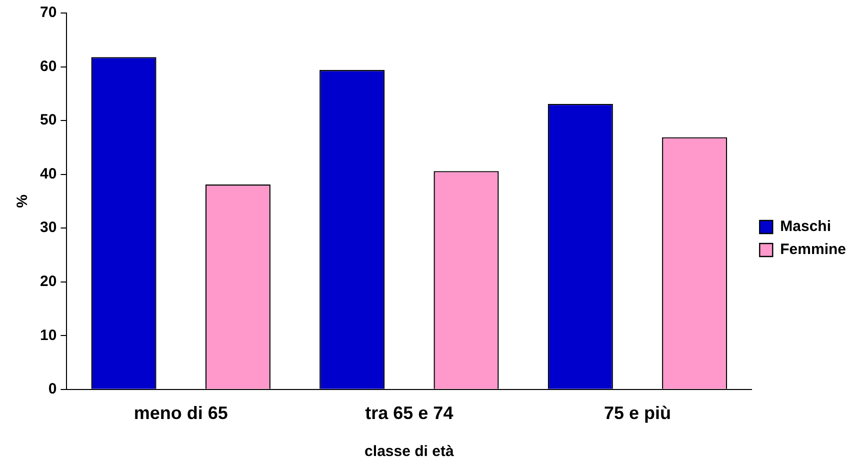 This screenshot has height=471, width=866. Describe the element at coordinates (409, 451) in the screenshot. I see `x-axis-title: classe di età` at that location.